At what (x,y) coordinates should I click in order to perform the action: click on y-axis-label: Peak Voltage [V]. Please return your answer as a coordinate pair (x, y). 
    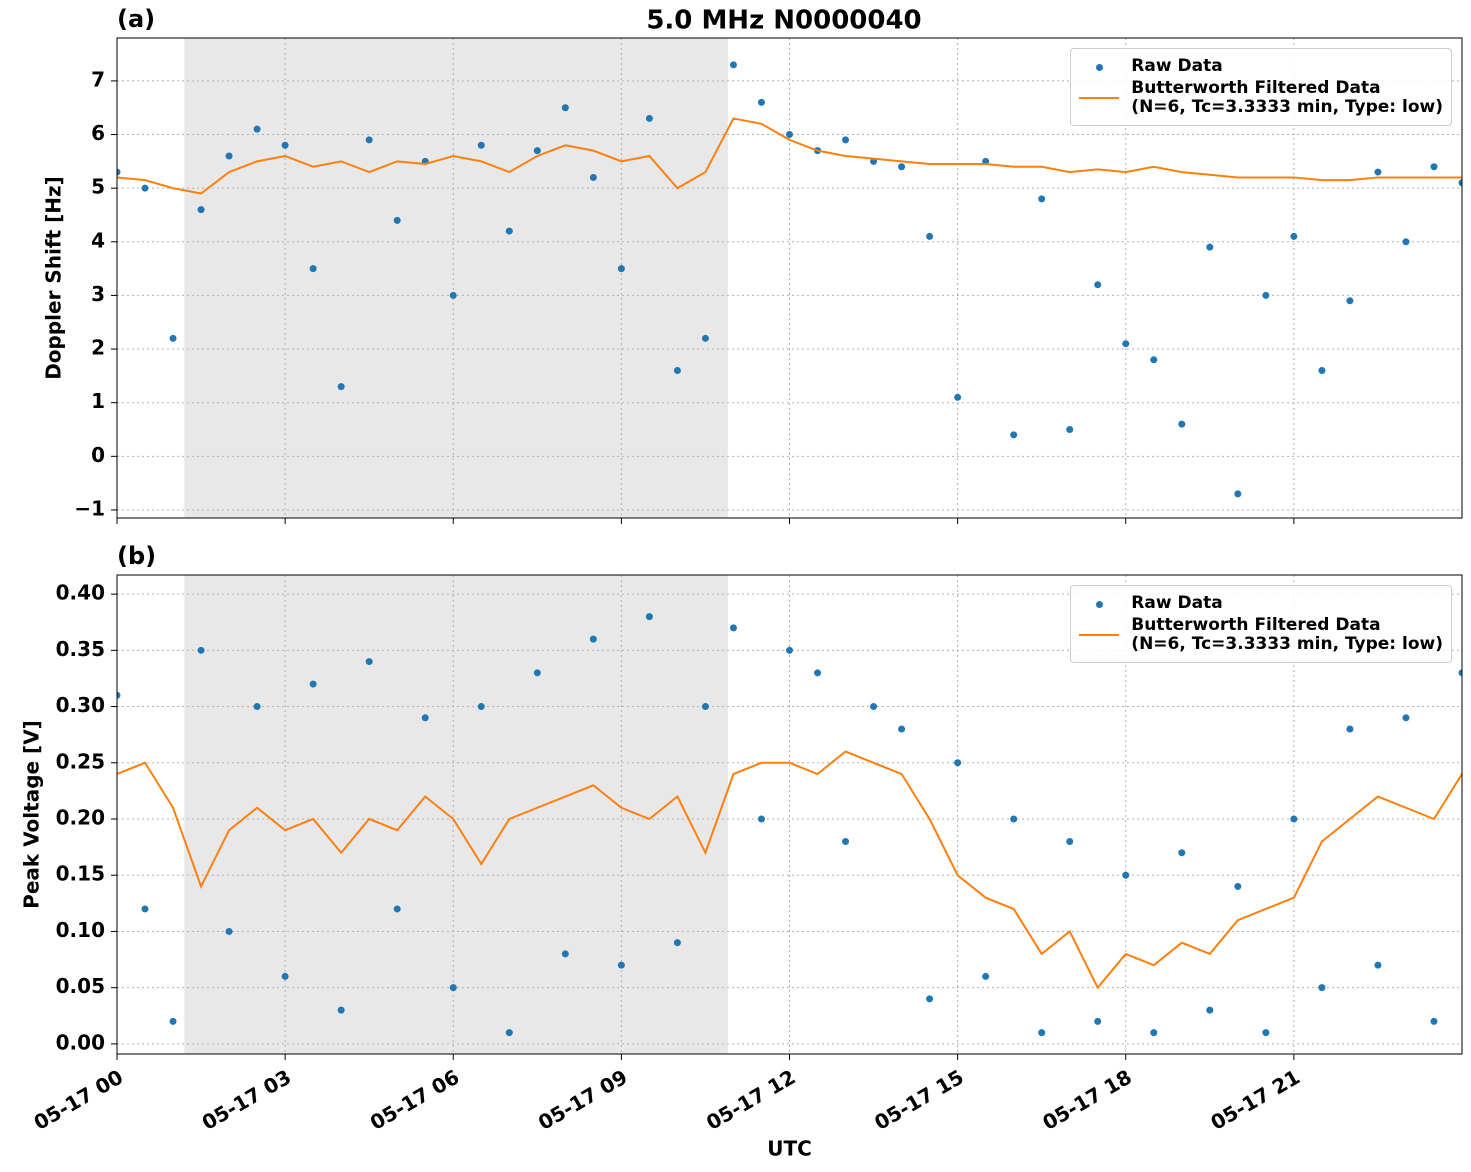
    Looking at the image, I should click on (32, 814).